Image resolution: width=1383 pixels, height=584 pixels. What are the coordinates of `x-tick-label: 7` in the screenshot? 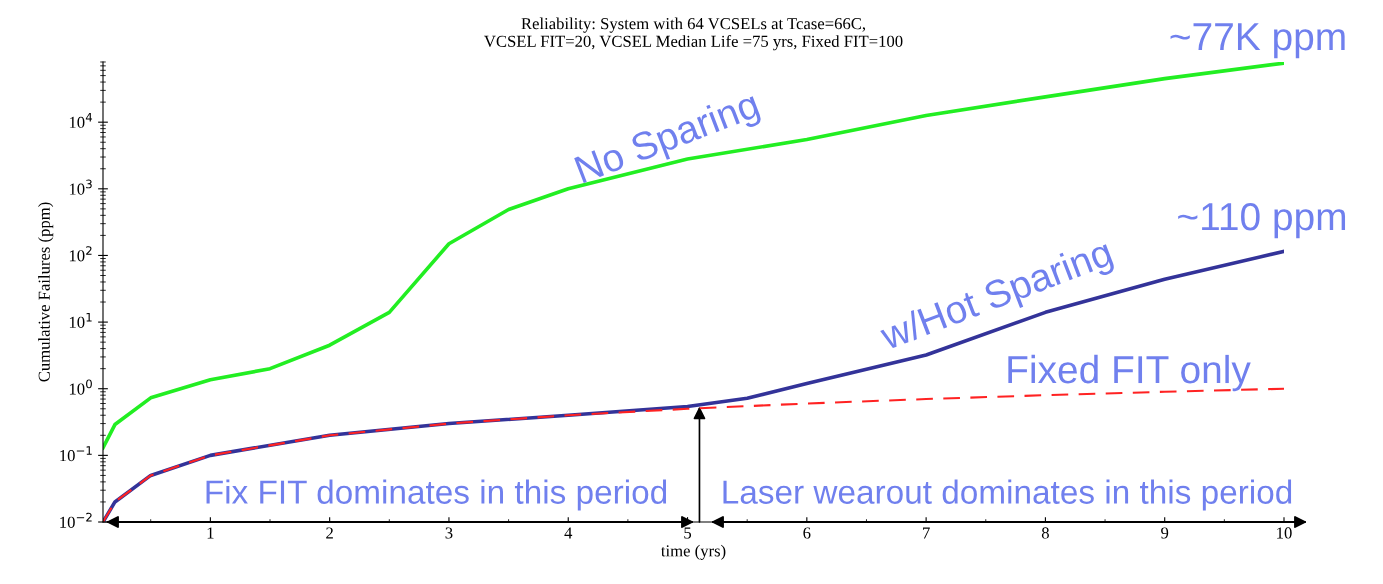 It's located at (926, 533).